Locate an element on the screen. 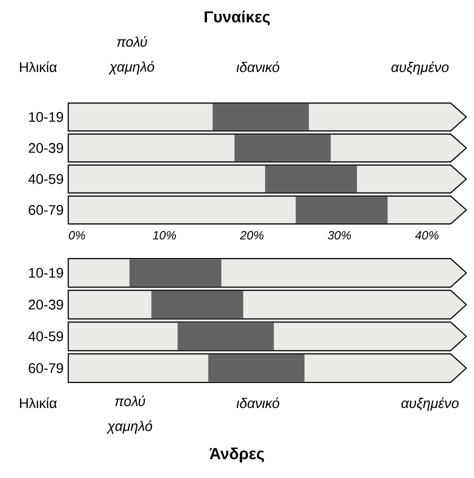 Image resolution: width=474 pixels, height=478 pixels. x-tick-label: 20% is located at coordinates (252, 235).